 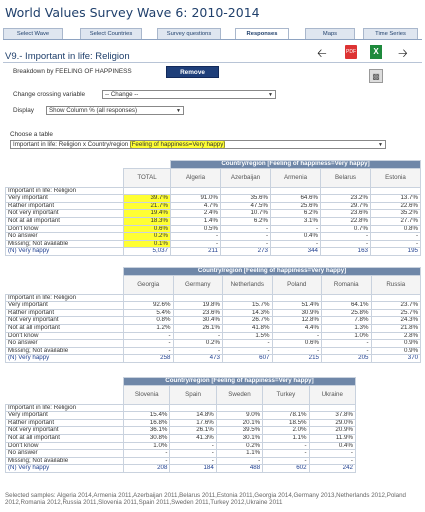 What do you see at coordinates (189, 33) in the screenshot?
I see `tab-survey-questions: Survey questions` at bounding box center [189, 33].